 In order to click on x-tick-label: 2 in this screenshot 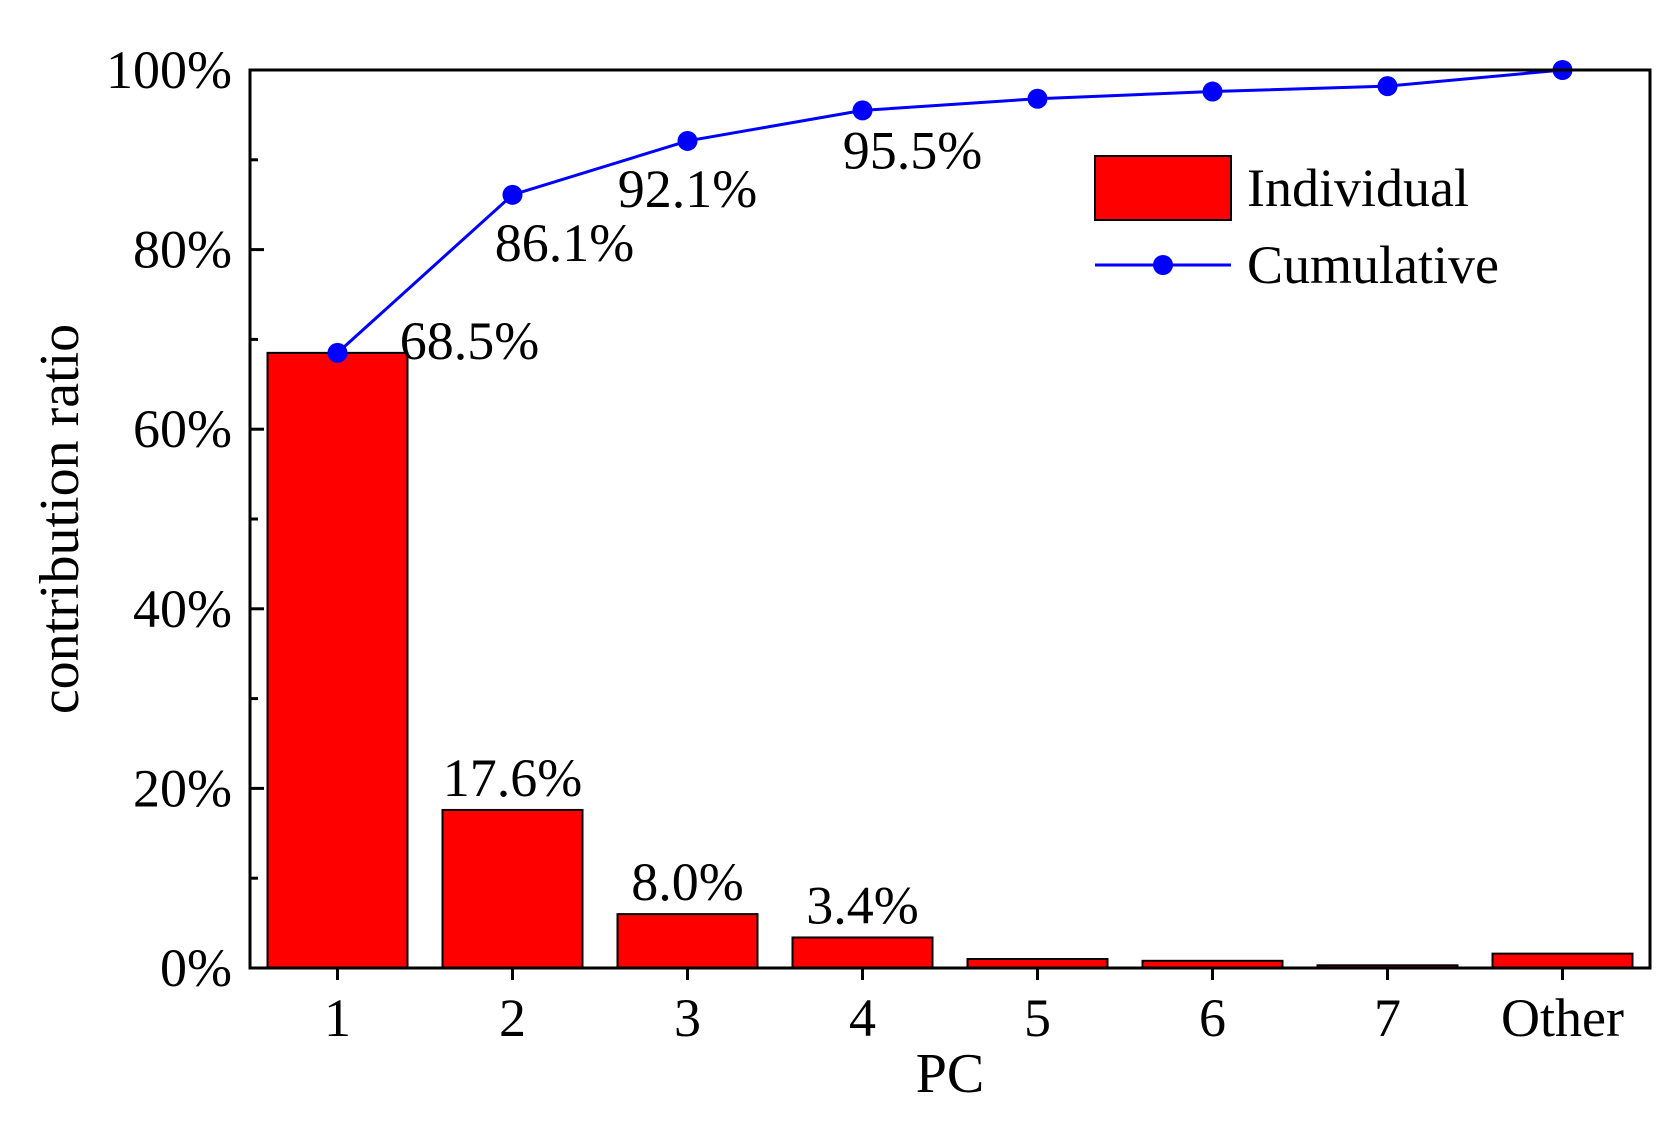, I will do `click(512, 1018)`.